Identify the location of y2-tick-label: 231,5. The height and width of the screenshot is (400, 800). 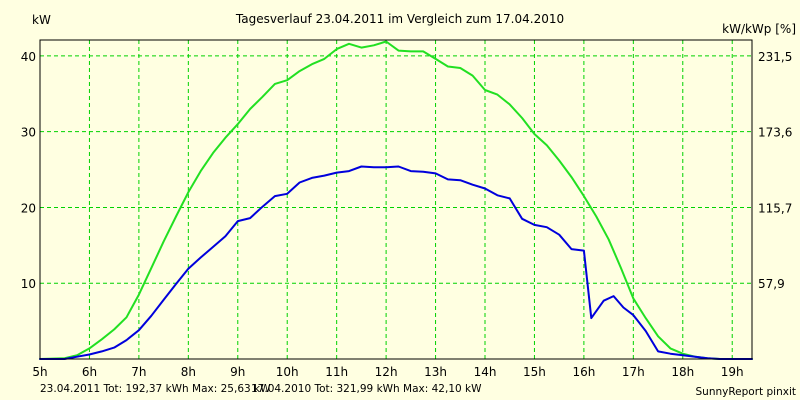
(775, 57).